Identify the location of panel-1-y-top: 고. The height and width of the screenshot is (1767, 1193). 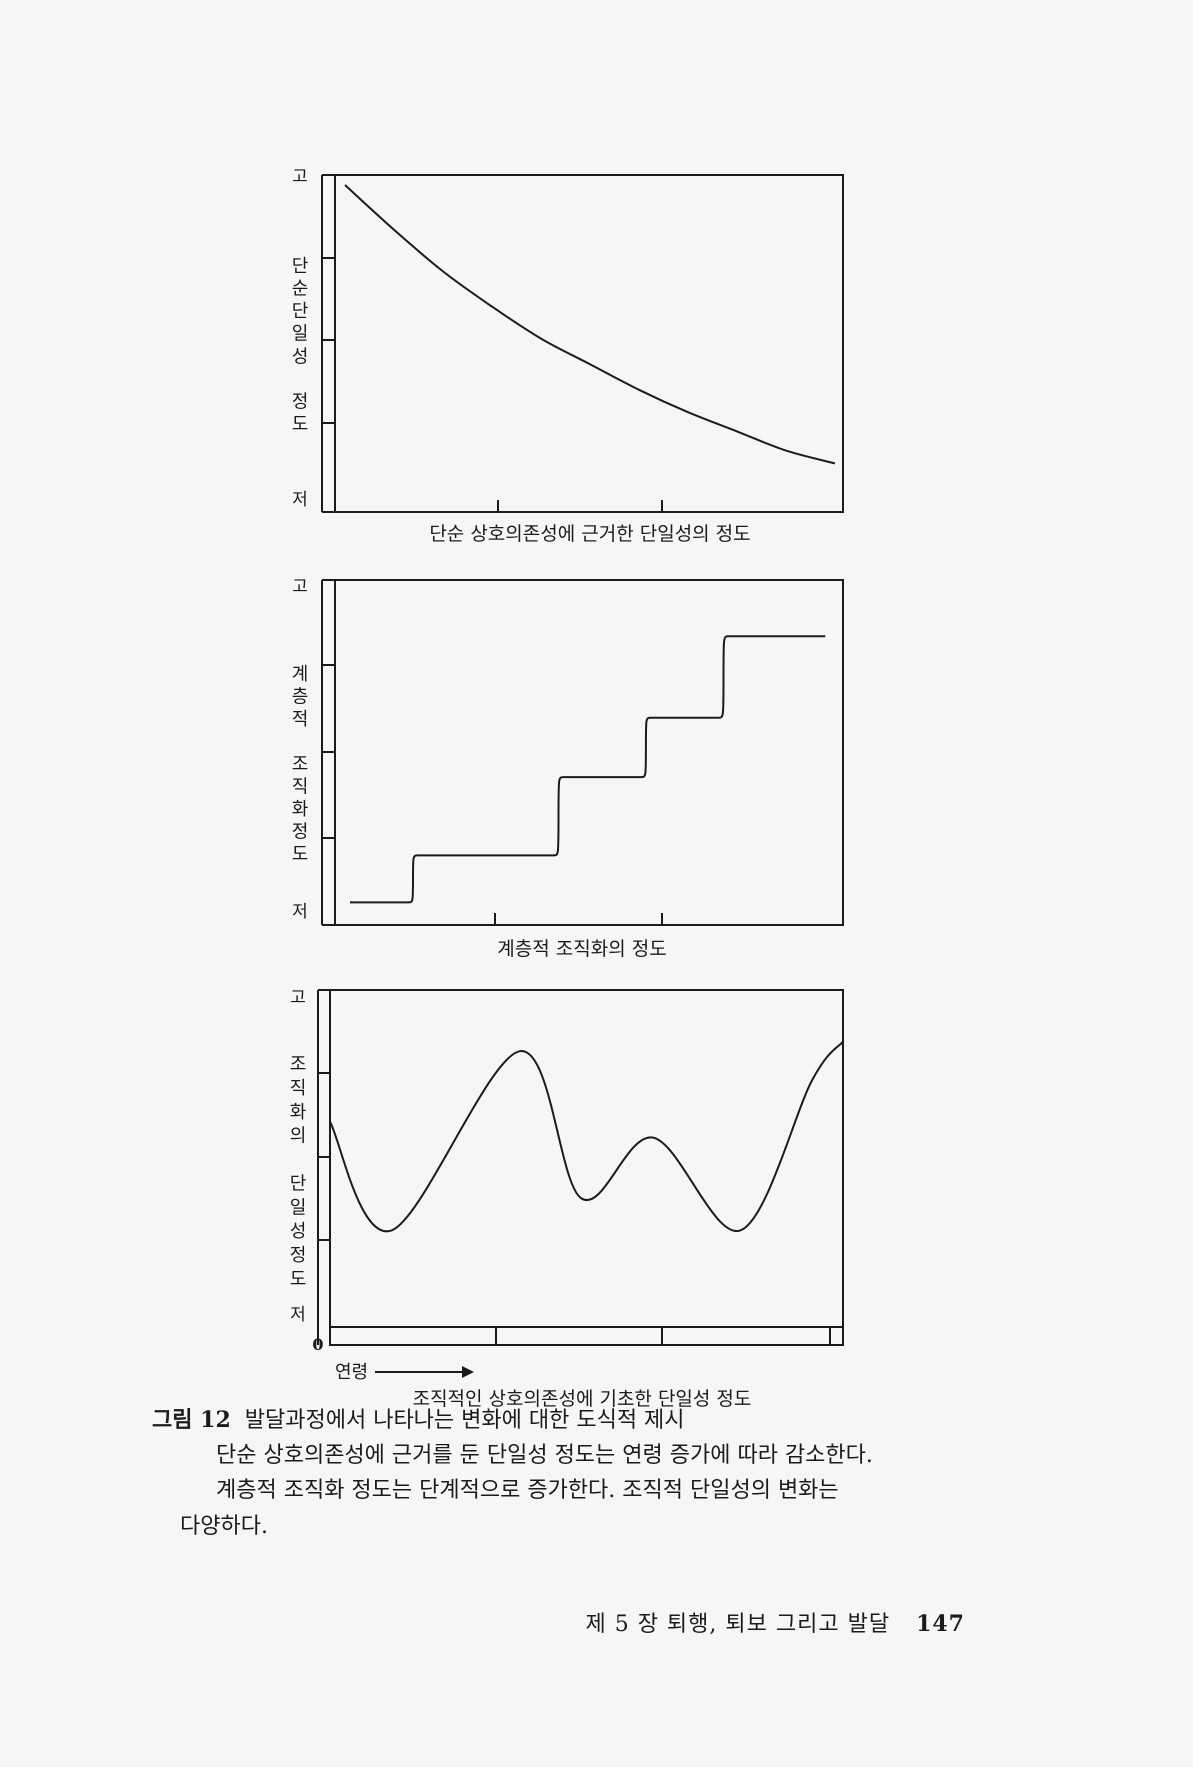
(300, 177).